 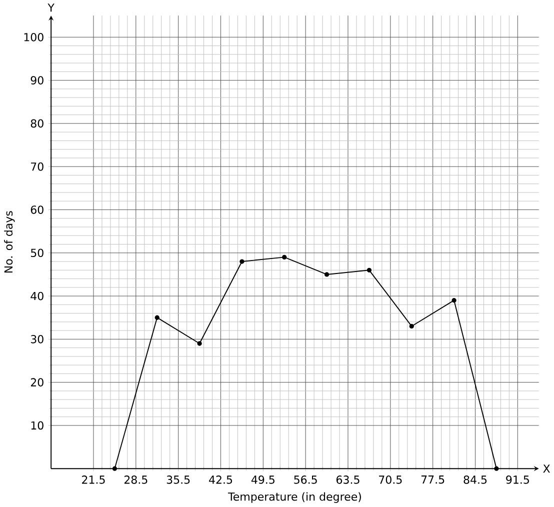 I want to click on y-tick-label: 10, so click(x=37, y=425).